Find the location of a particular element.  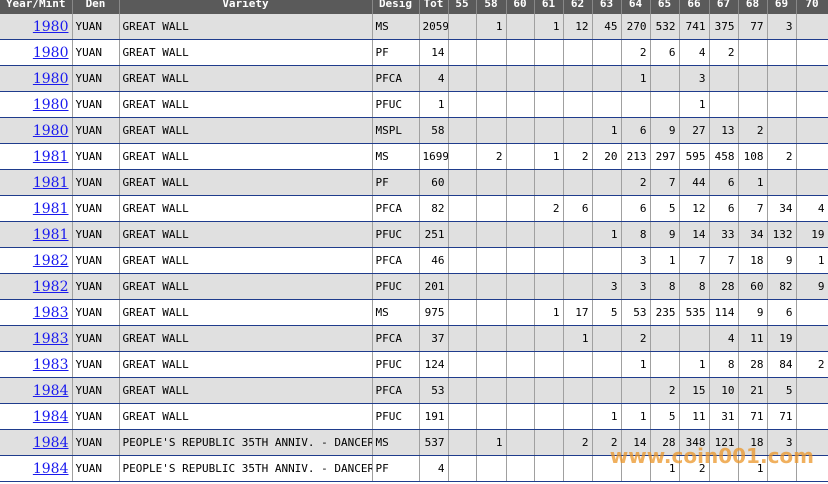

count-cell: 8 is located at coordinates (724, 364).